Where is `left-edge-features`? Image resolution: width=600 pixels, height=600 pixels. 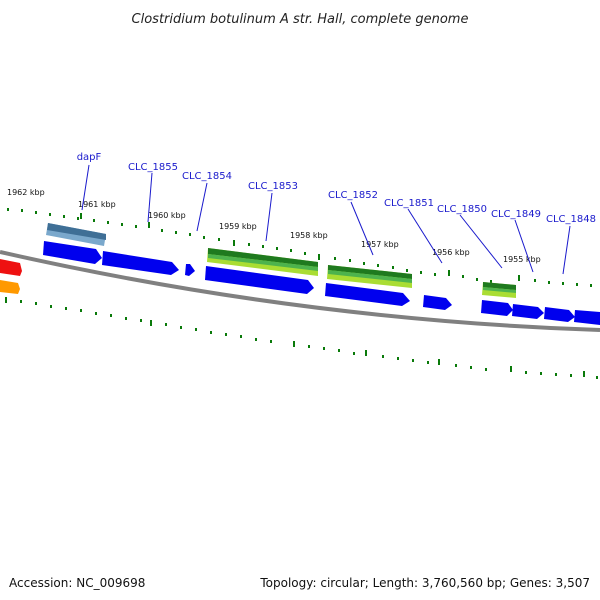
left-edge-features is located at coordinates (11, 276).